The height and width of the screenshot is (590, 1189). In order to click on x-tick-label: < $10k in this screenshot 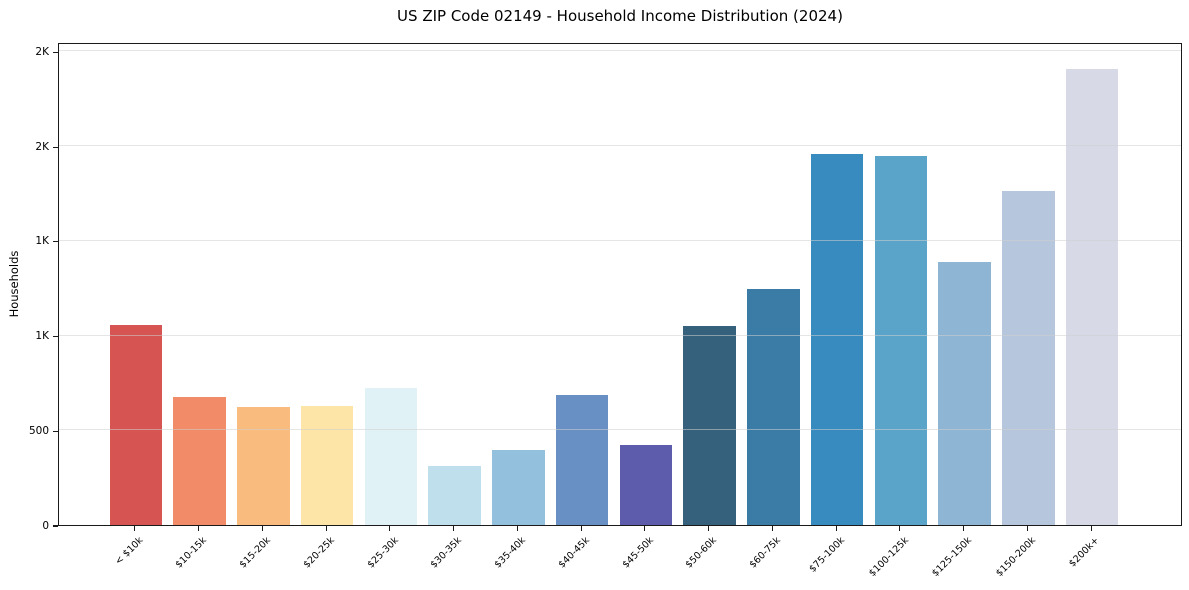, I will do `click(129, 551)`.